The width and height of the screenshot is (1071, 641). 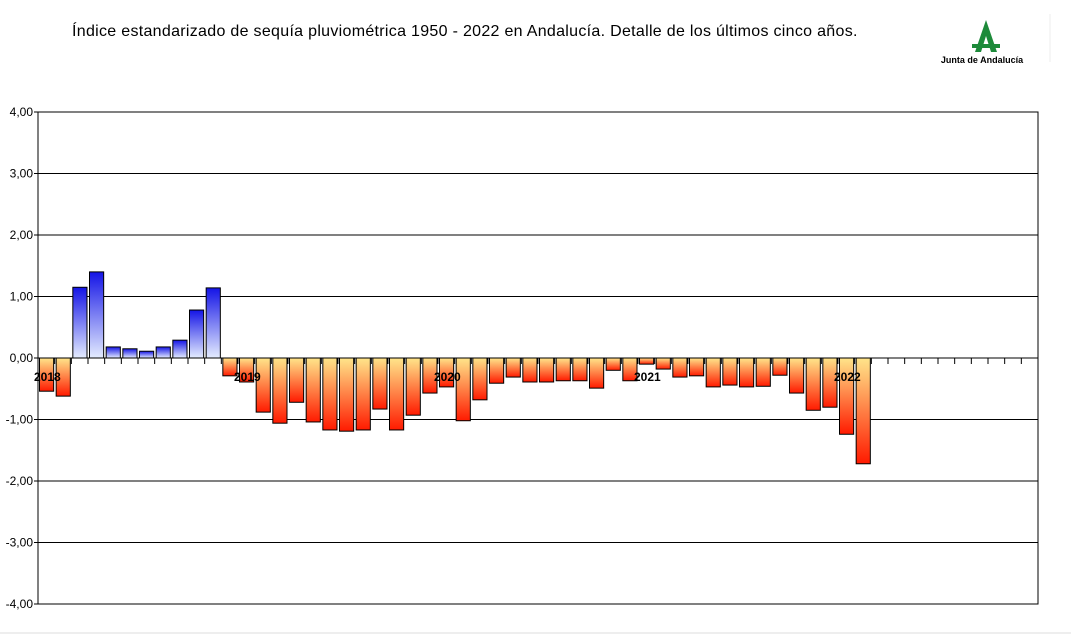 I want to click on y-tick-label: -1,00, so click(x=20, y=420).